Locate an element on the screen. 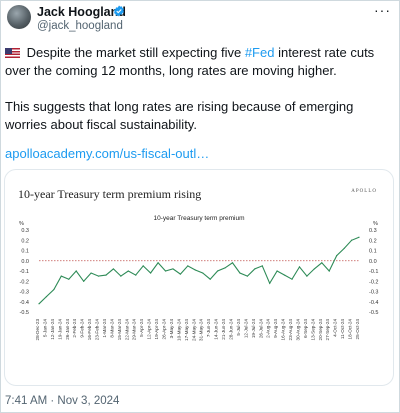  hashtag-link: #Fed is located at coordinates (259, 52).